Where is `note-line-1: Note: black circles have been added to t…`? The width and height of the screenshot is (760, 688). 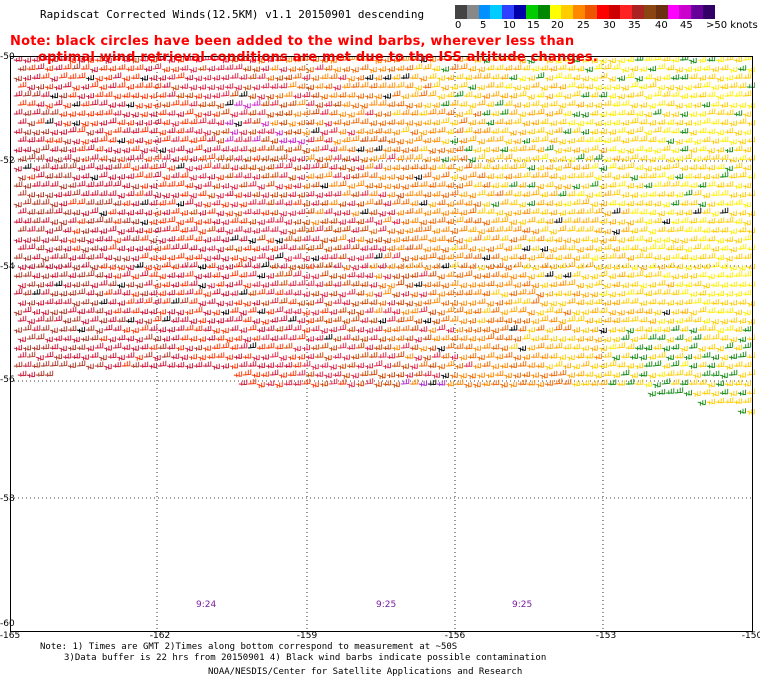 note-line-1: Note: black circles have been added to t… is located at coordinates (292, 41).